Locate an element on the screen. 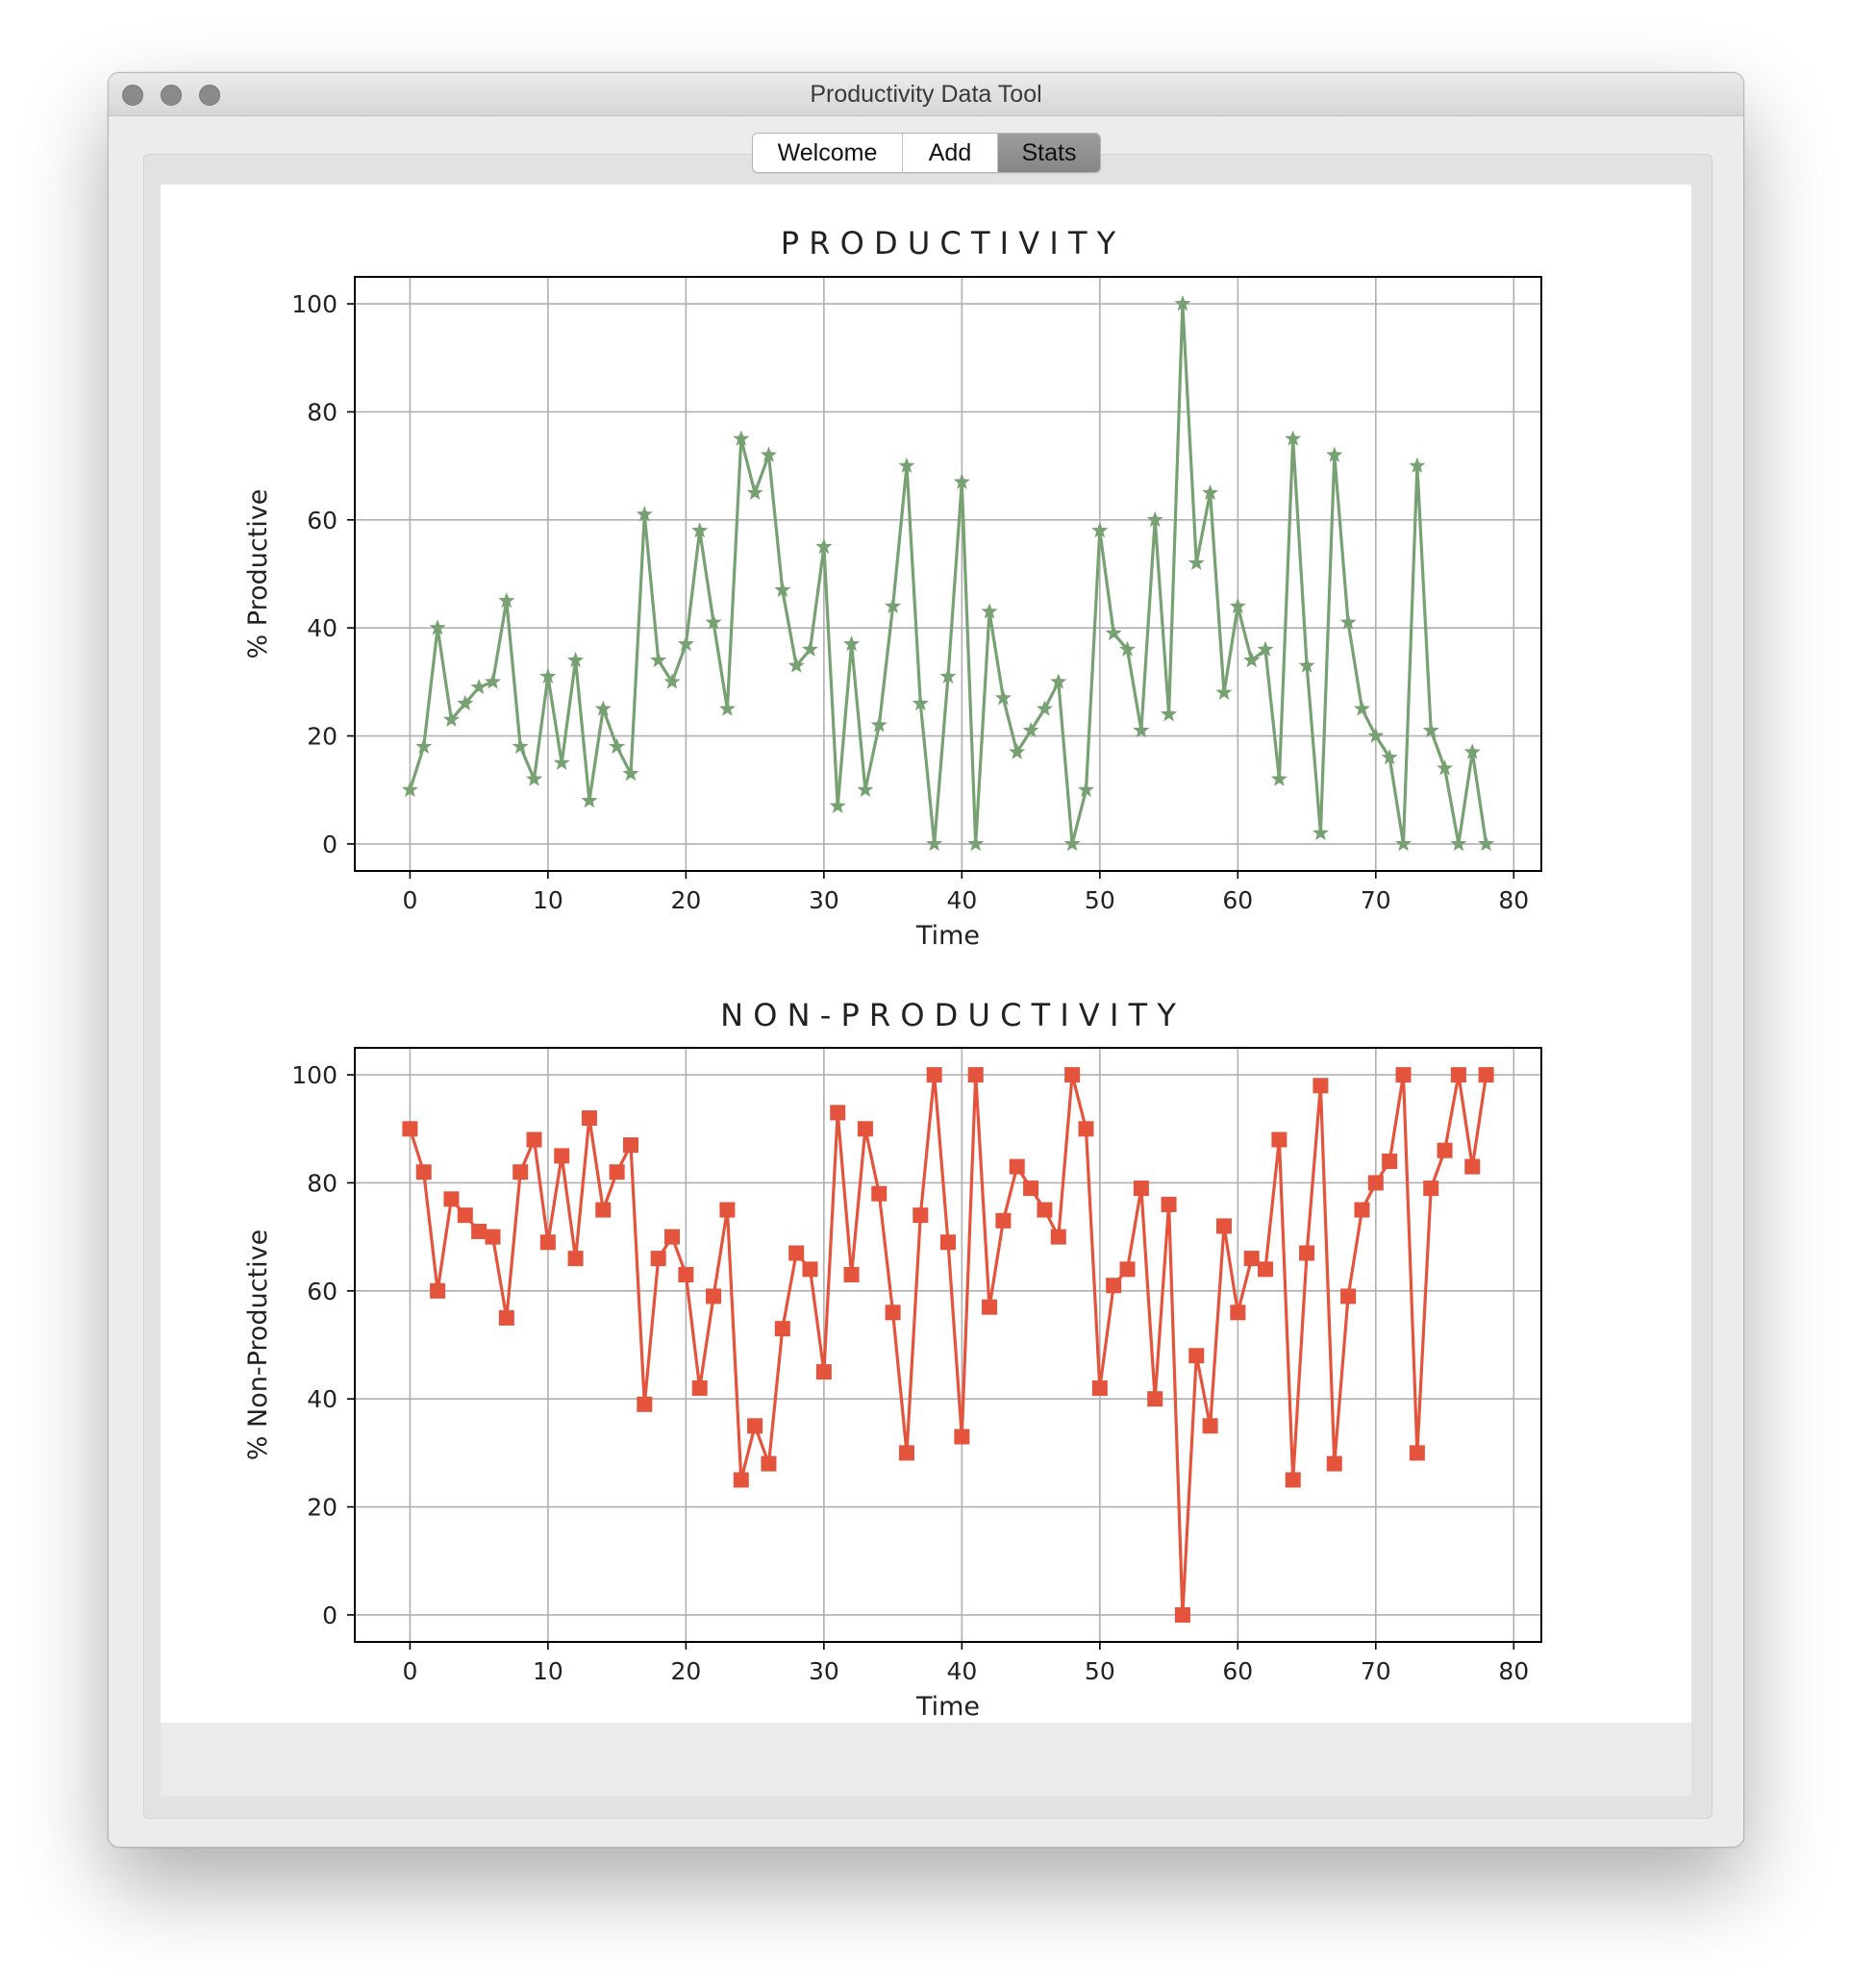  y-tick-label: 80 is located at coordinates (323, 1183).